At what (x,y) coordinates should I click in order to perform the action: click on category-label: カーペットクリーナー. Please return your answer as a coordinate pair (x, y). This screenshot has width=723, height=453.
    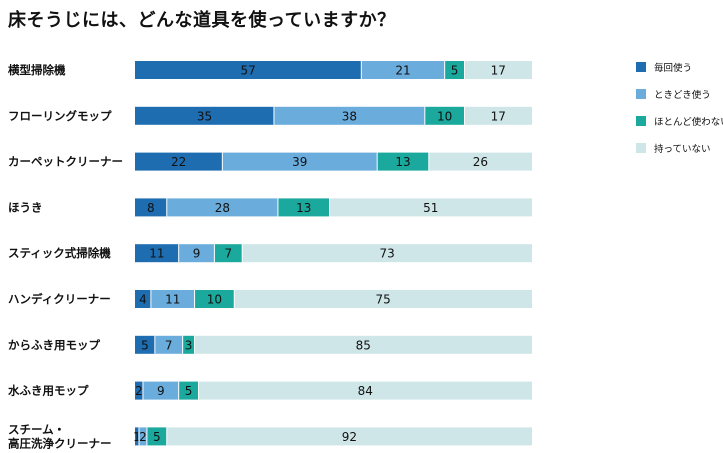
    Looking at the image, I should click on (65, 162).